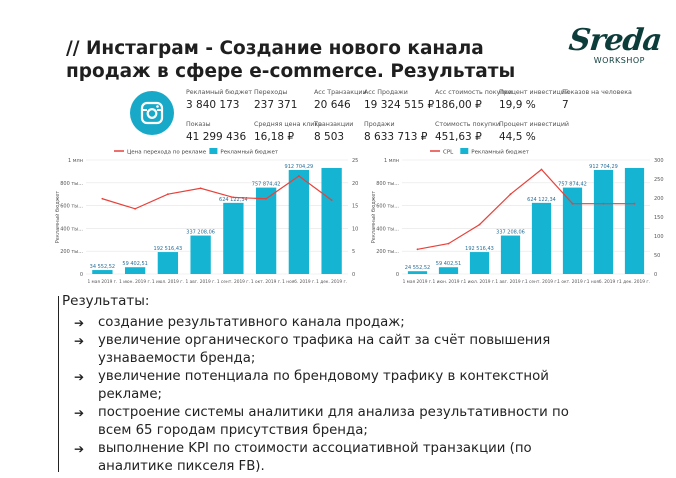 The width and height of the screenshot is (676, 478). What do you see at coordinates (510, 233) in the screenshot?
I see `bar-data-label: 337 208,06` at bounding box center [510, 233].